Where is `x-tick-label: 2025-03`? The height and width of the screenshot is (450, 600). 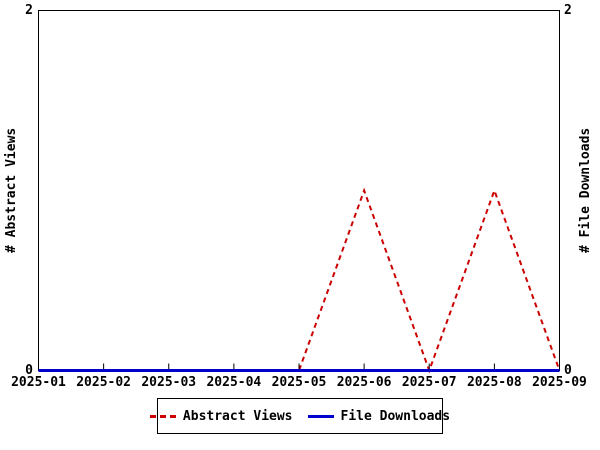 x-tick-label: 2025-03 is located at coordinates (169, 382).